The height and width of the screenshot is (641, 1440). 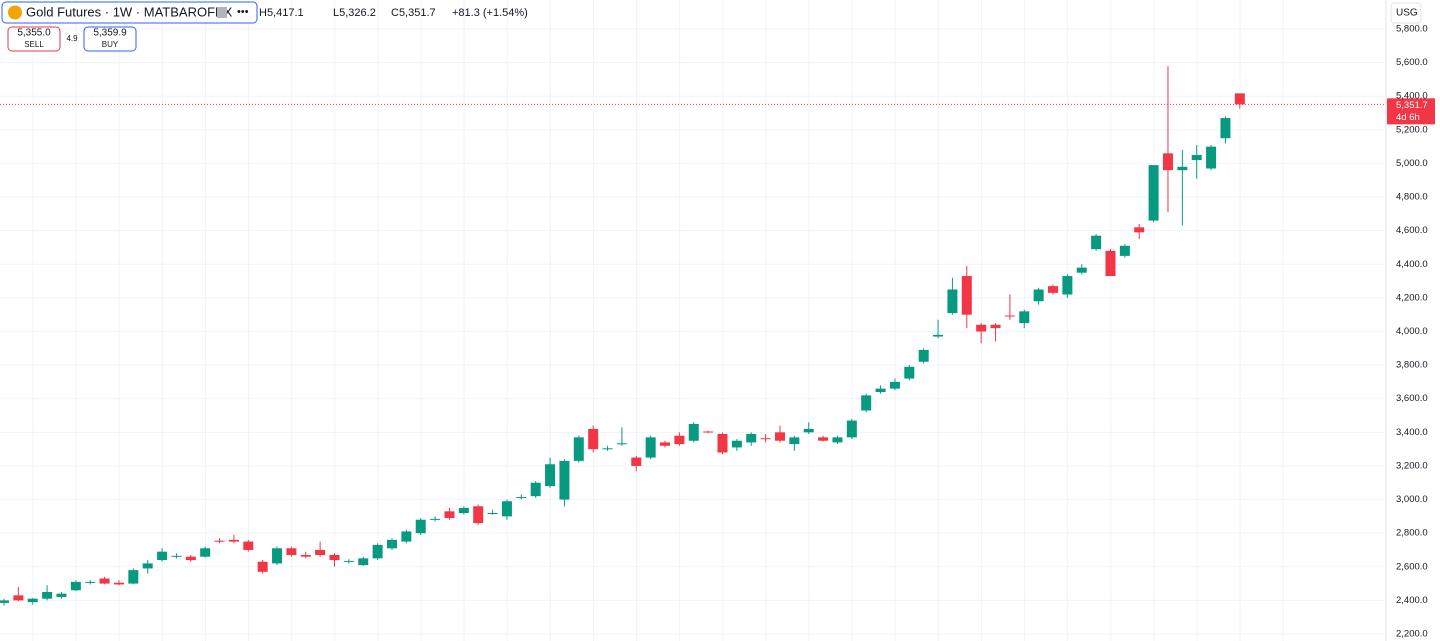 What do you see at coordinates (281, 13) in the screenshot?
I see `ohlc-high: H5,417.1` at bounding box center [281, 13].